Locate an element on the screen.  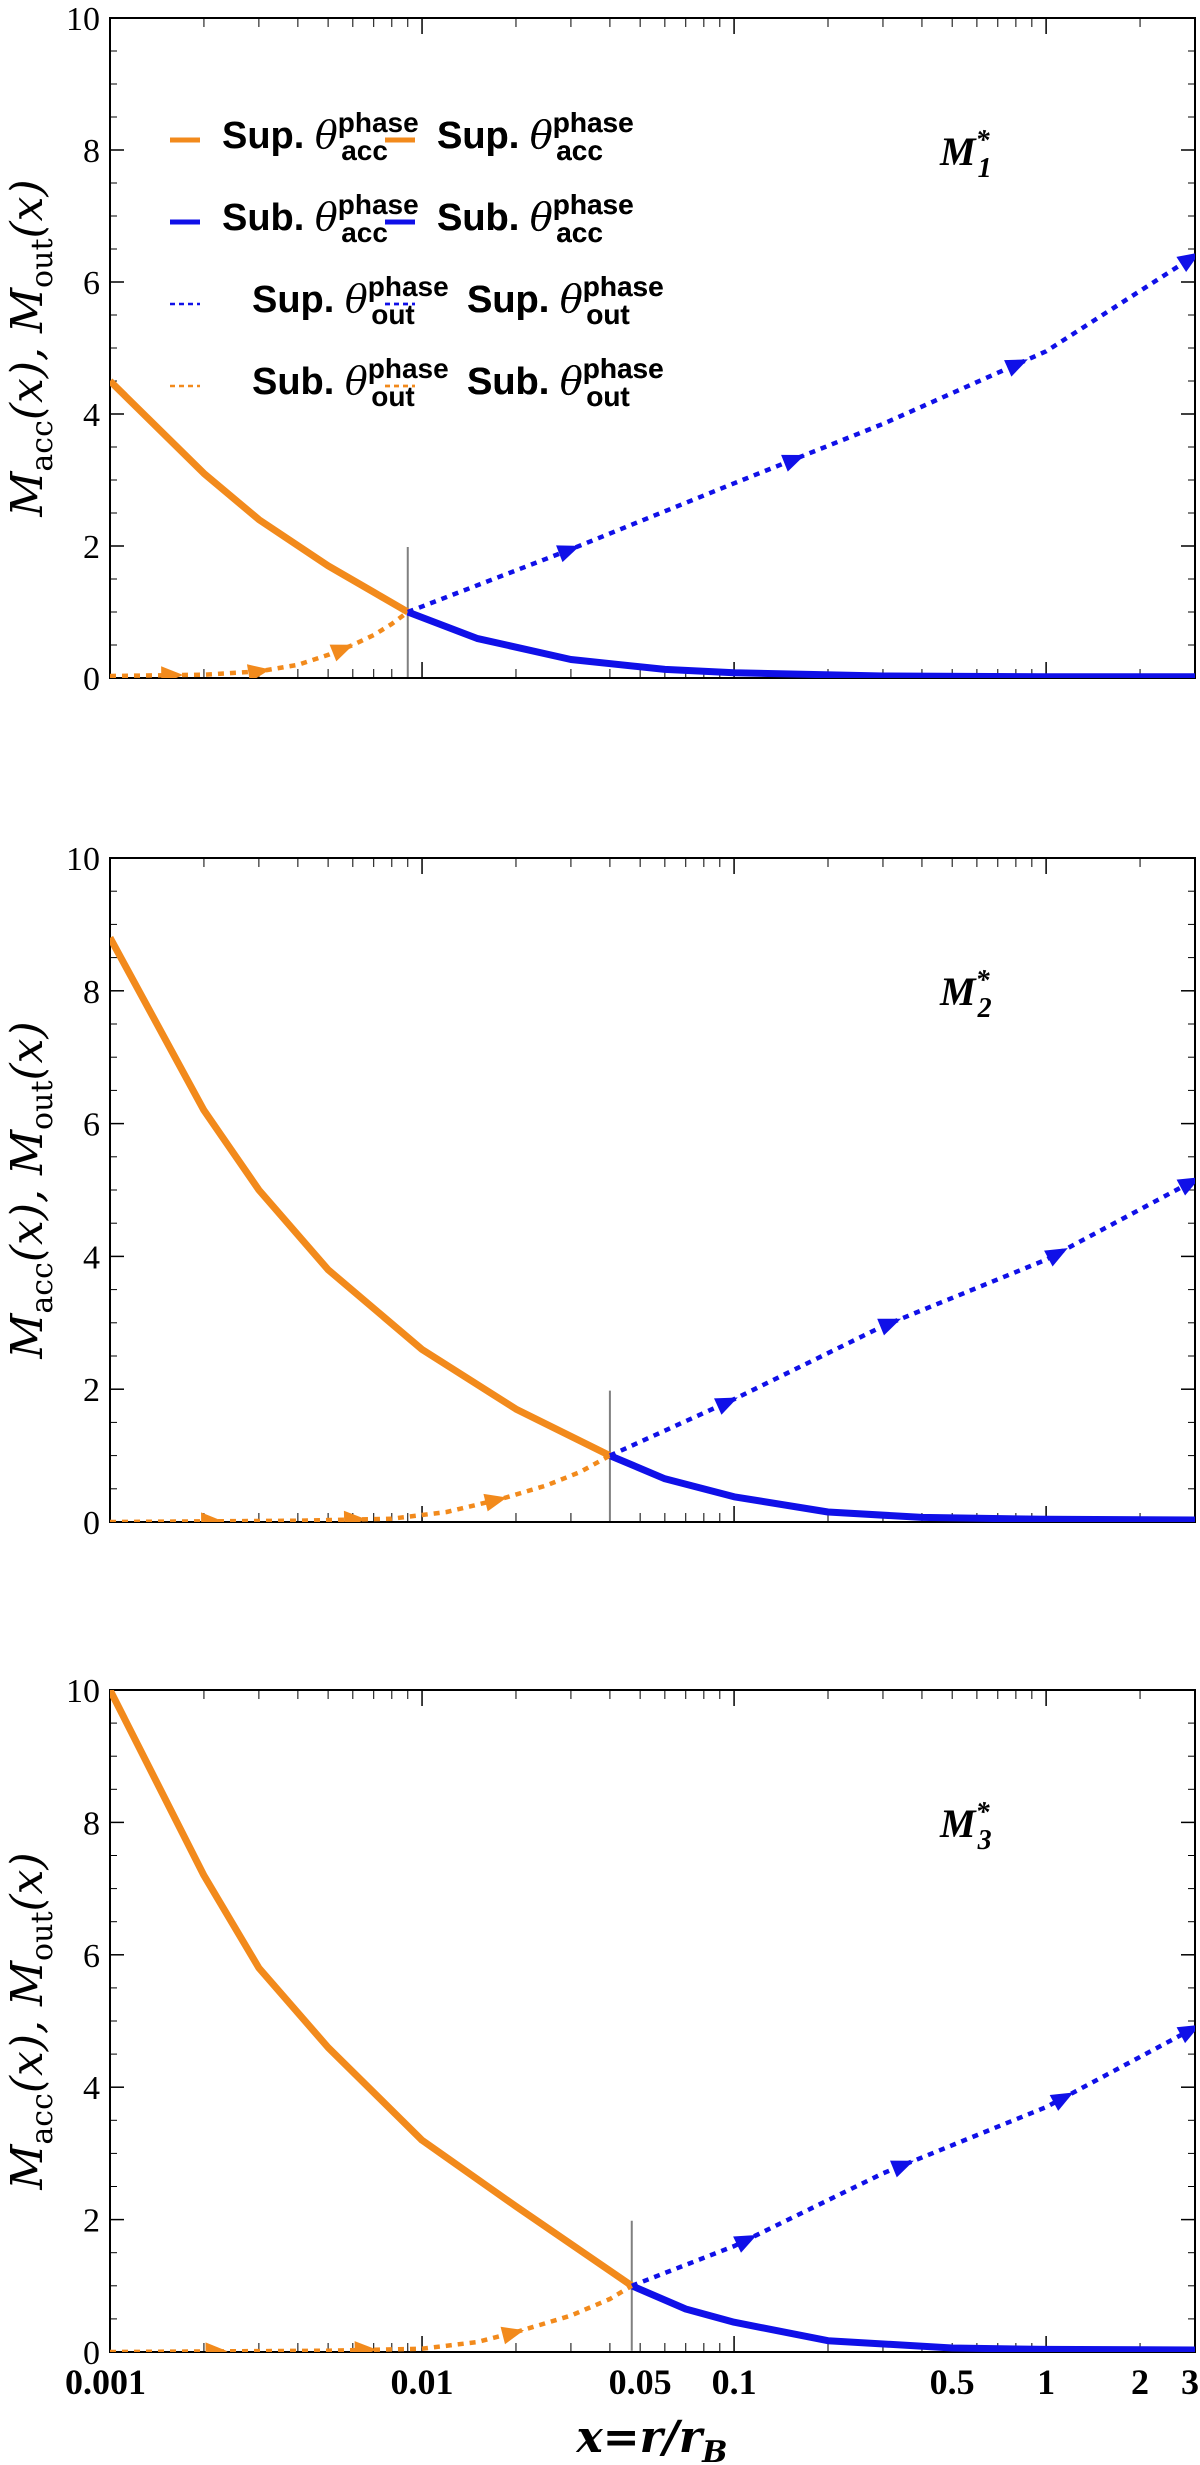
x-tick-label: 0.05 is located at coordinates (640, 2382).